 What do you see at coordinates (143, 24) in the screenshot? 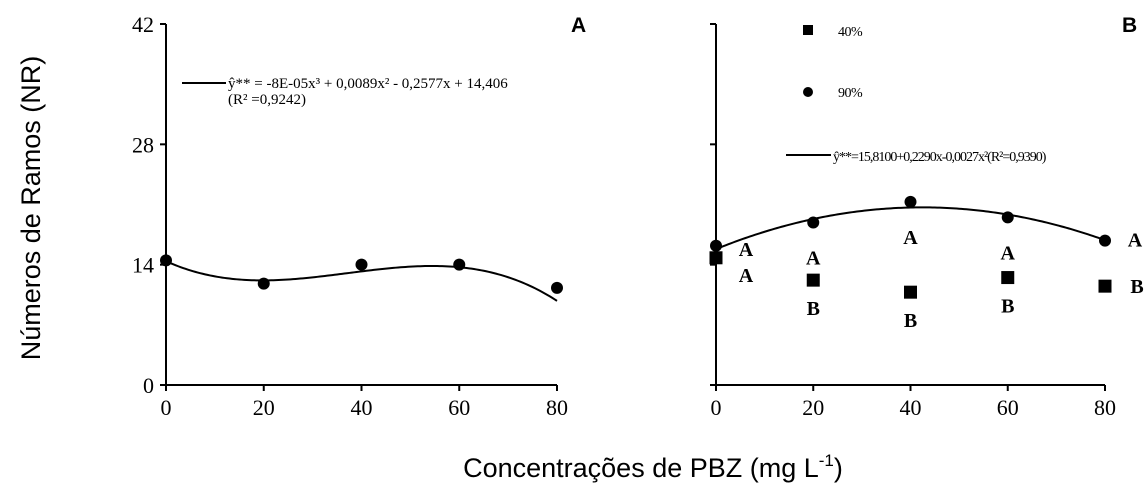
I see `y-tick-label: 42` at bounding box center [143, 24].